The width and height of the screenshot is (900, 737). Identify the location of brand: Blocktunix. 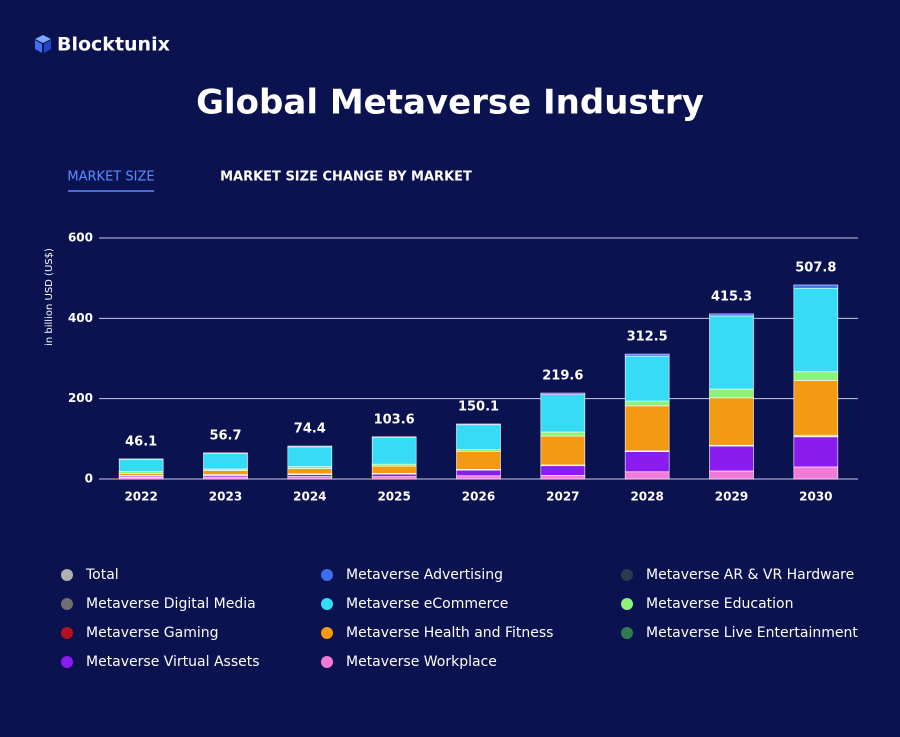
(113, 45).